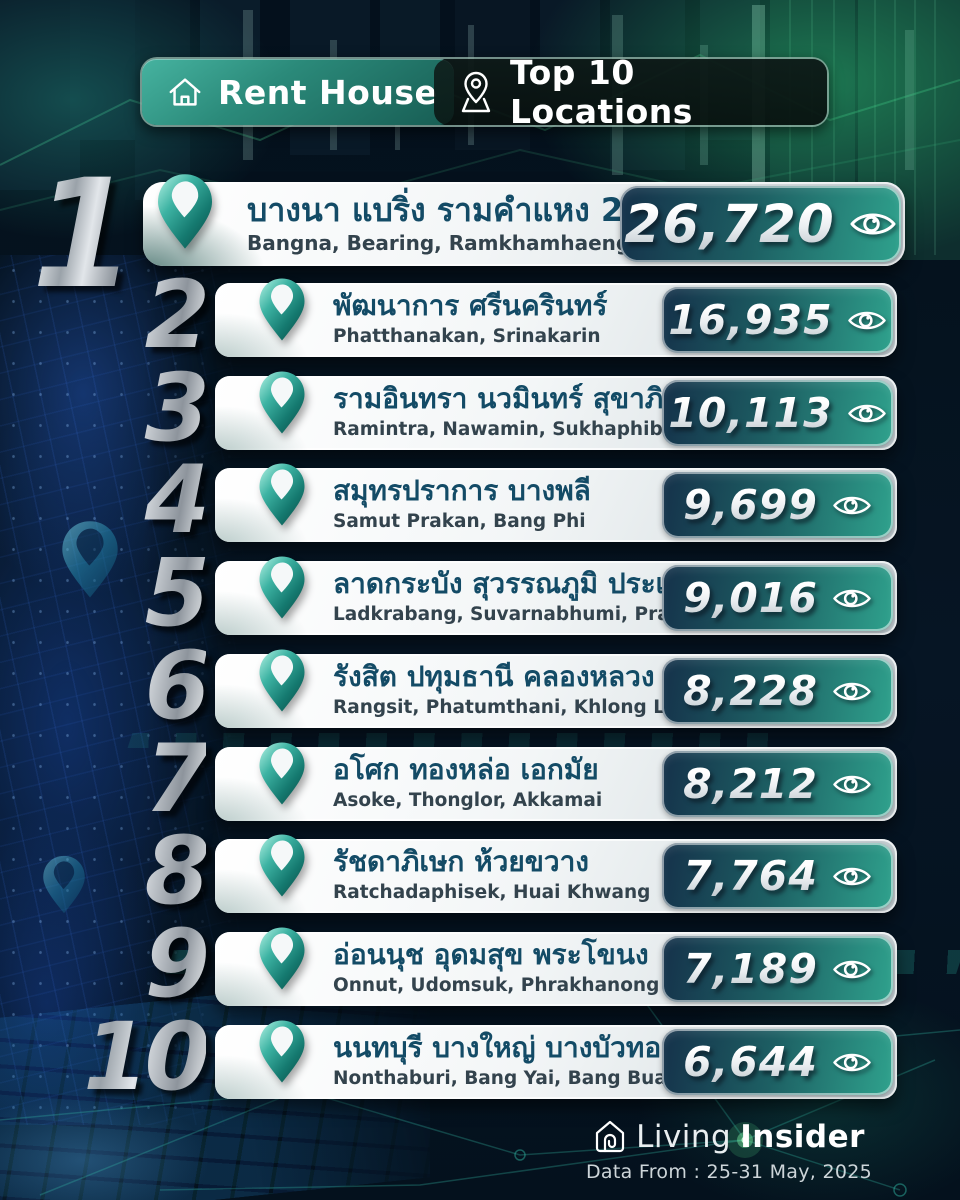  What do you see at coordinates (750, 412) in the screenshot?
I see `views-count: 10,113` at bounding box center [750, 412].